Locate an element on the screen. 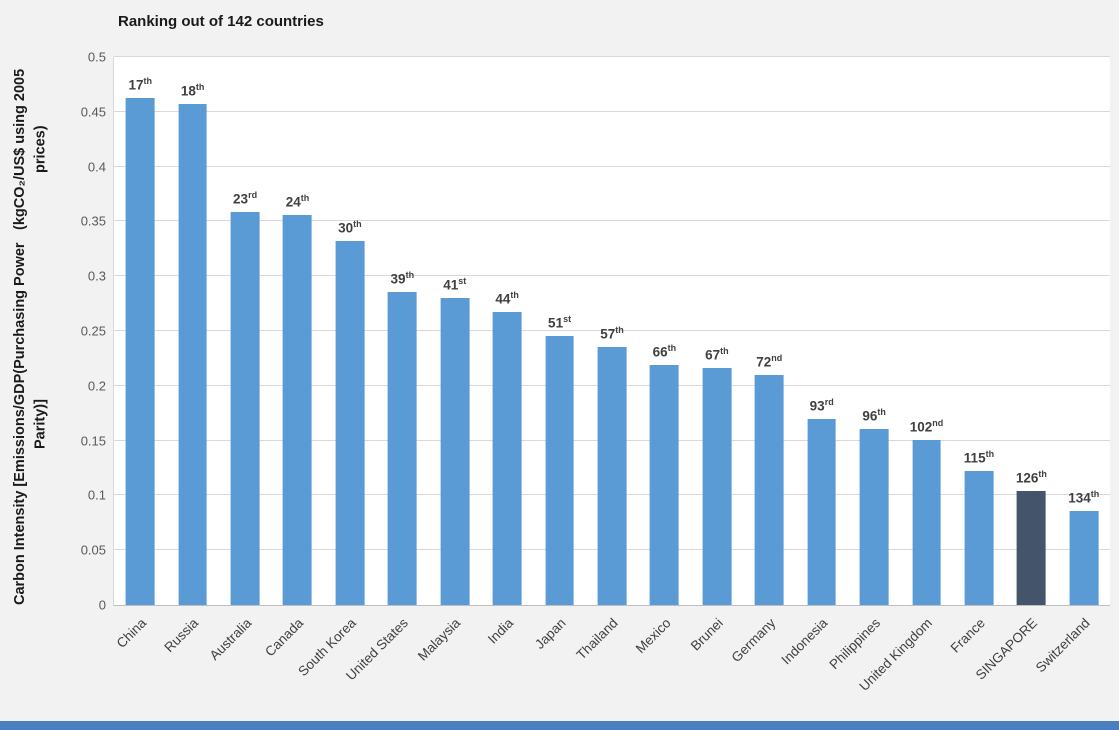 The width and height of the screenshot is (1119, 730). y-tick-label: 0.45 is located at coordinates (93, 112).